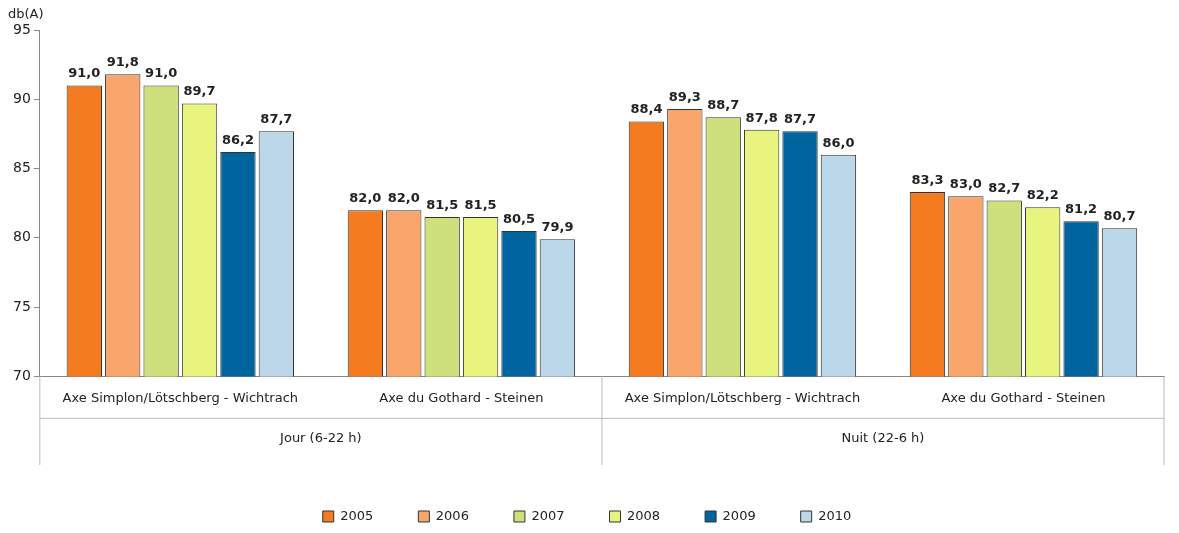 The height and width of the screenshot is (533, 1179). Describe the element at coordinates (684, 96) in the screenshot. I see `data-label: 89,3` at that location.